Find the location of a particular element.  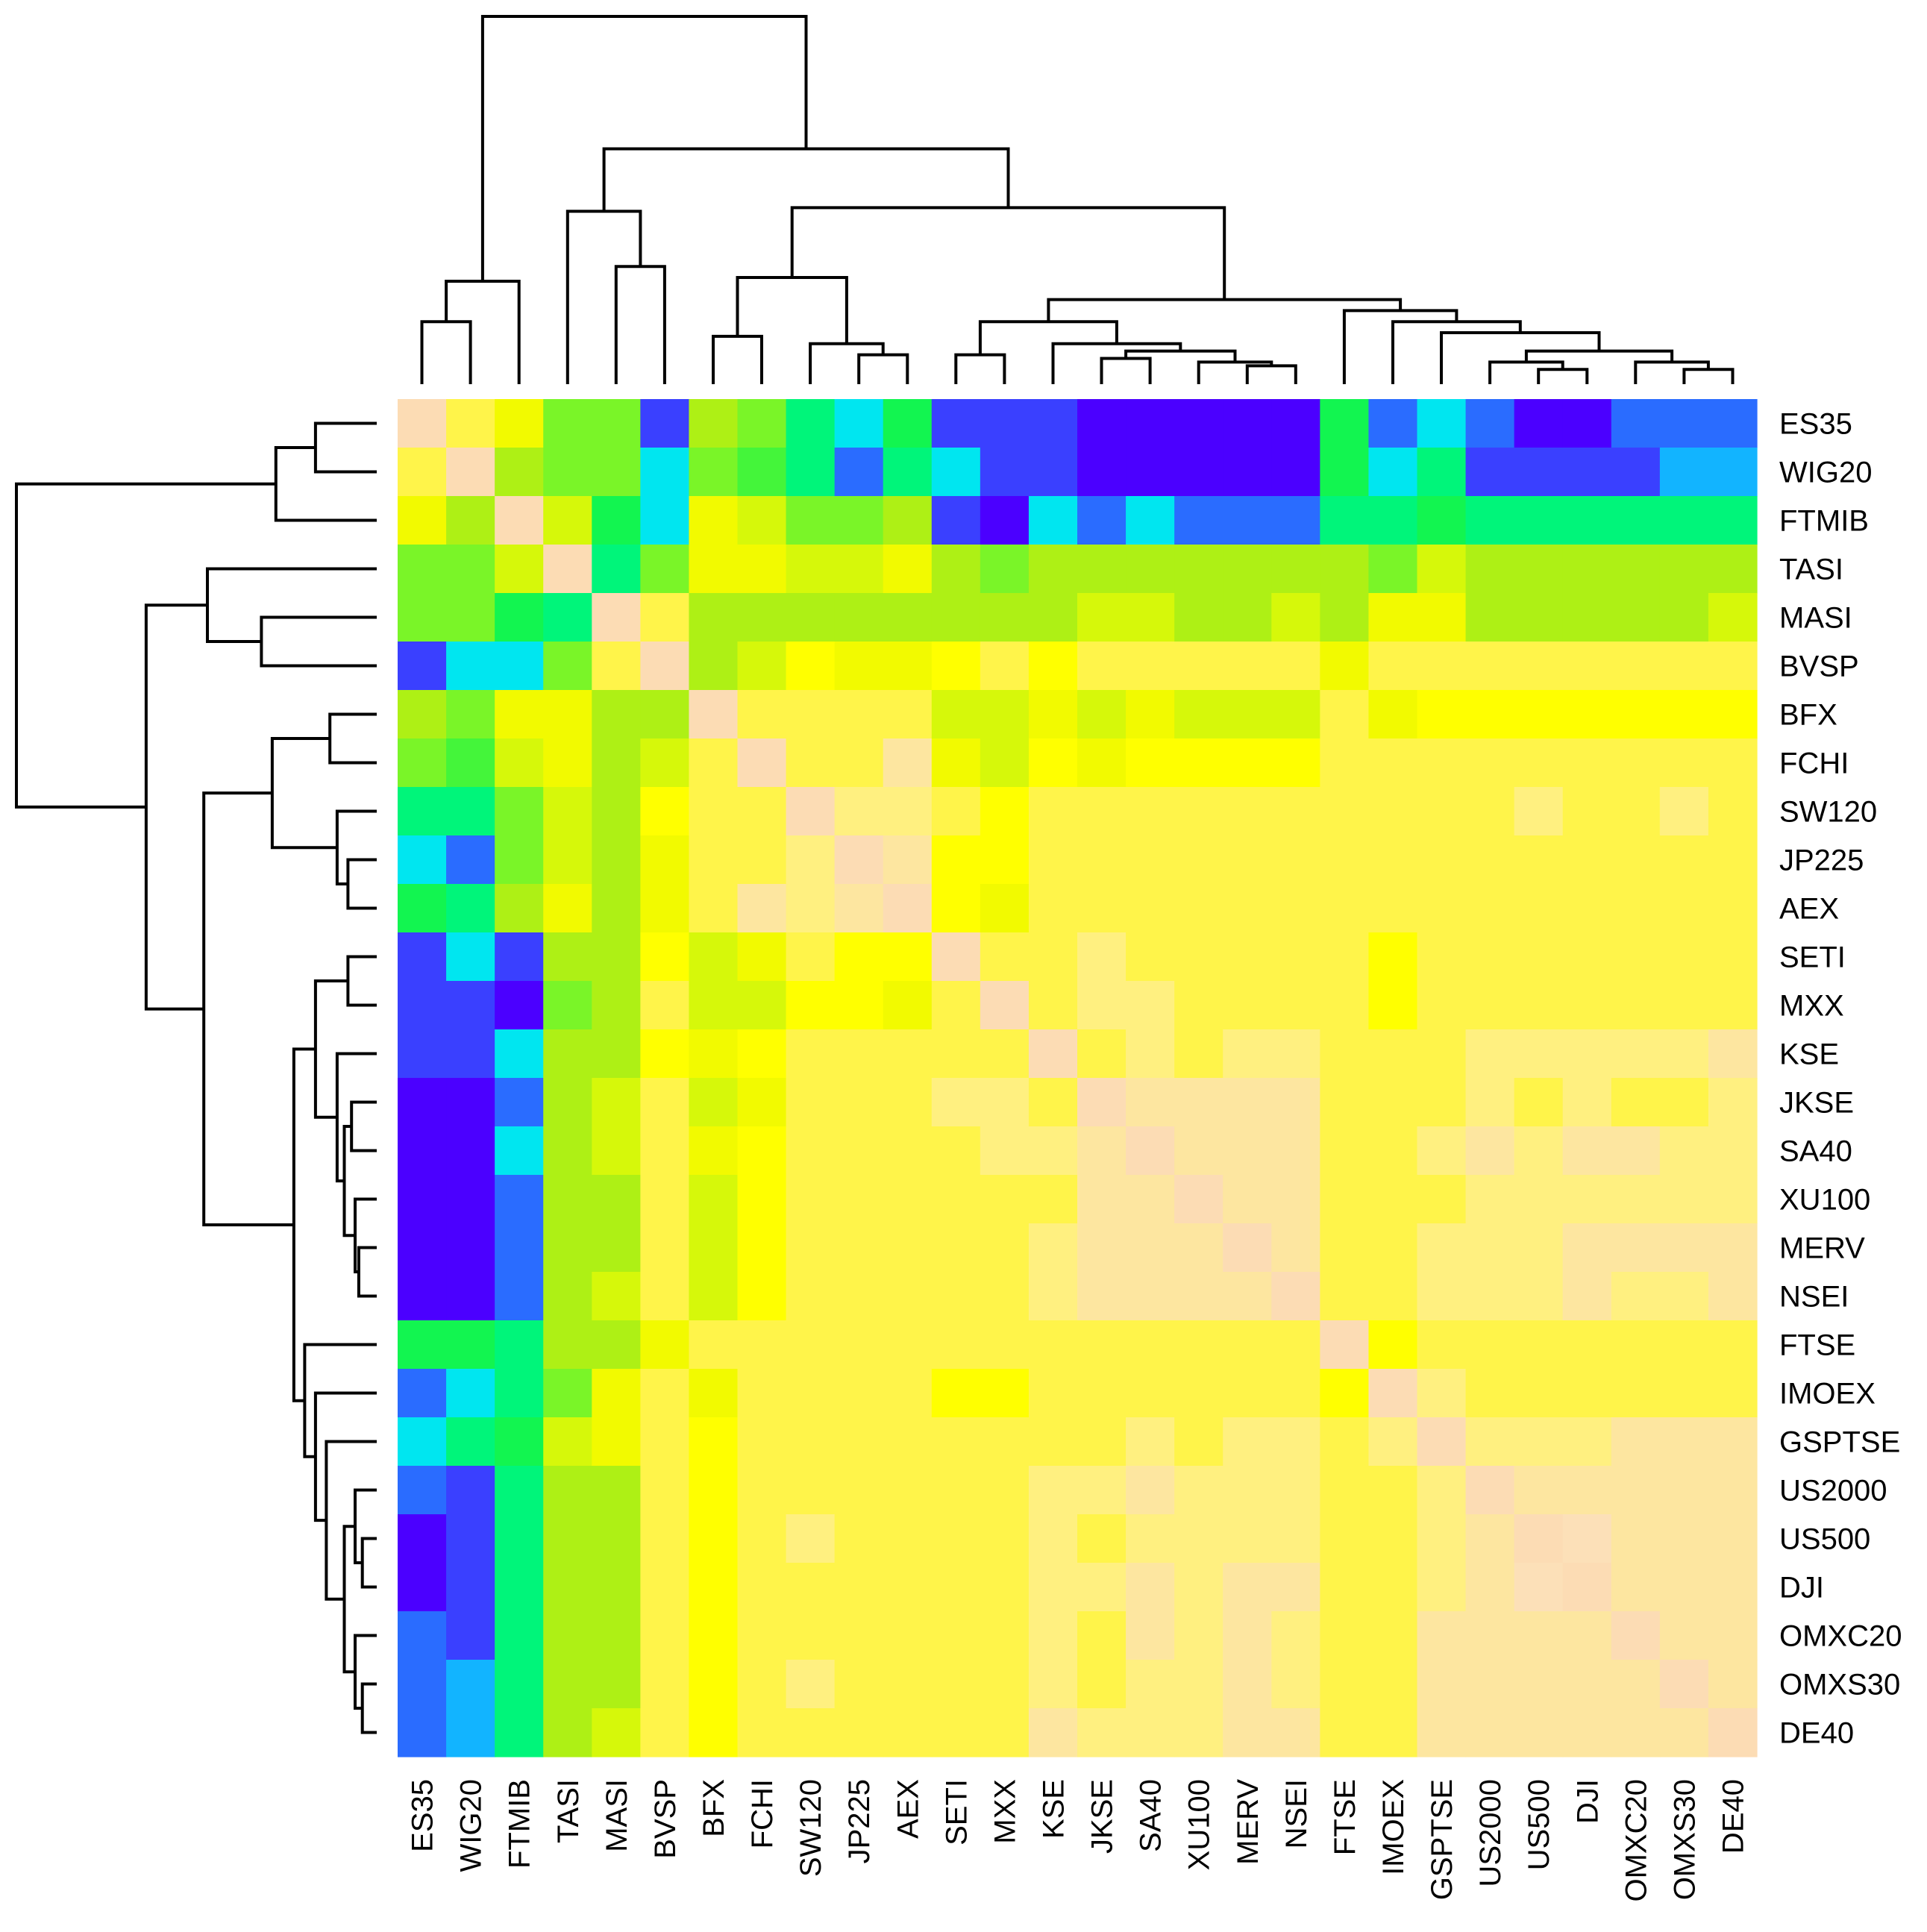

heatmap-cell-TASI-WIG20 is located at coordinates (470, 569).